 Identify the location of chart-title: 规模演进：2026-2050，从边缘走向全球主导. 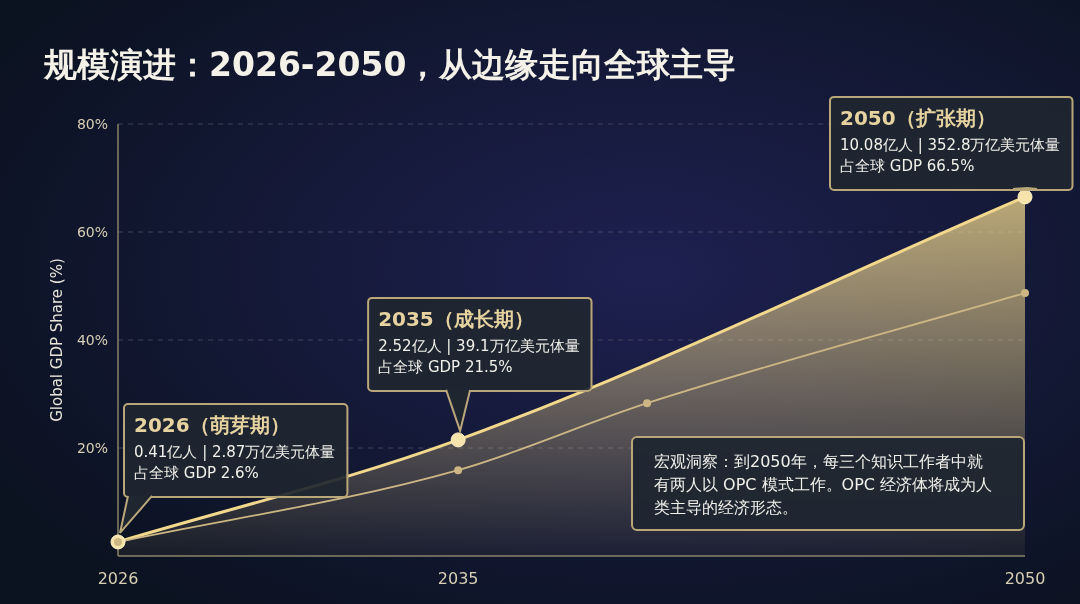
(390, 64).